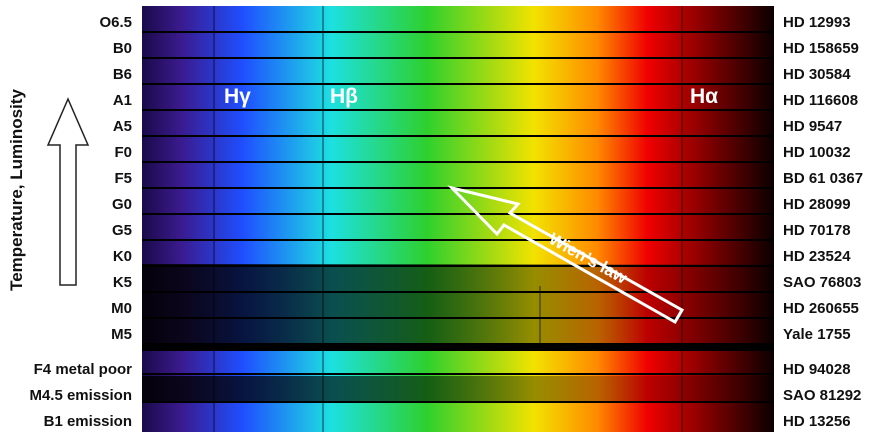 This screenshot has width=876, height=442. Describe the element at coordinates (80, 395) in the screenshot. I see `spectral-type-label: M4.5 emission` at that location.